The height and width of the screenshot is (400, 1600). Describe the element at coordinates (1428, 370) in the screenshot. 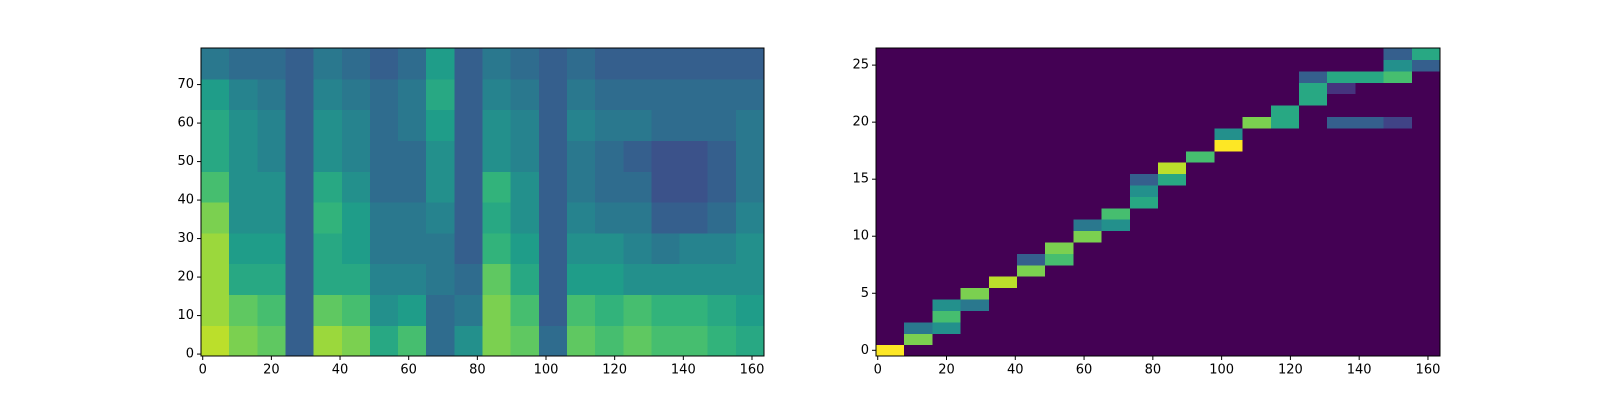

I see `x-tick-label: 160` at that location.